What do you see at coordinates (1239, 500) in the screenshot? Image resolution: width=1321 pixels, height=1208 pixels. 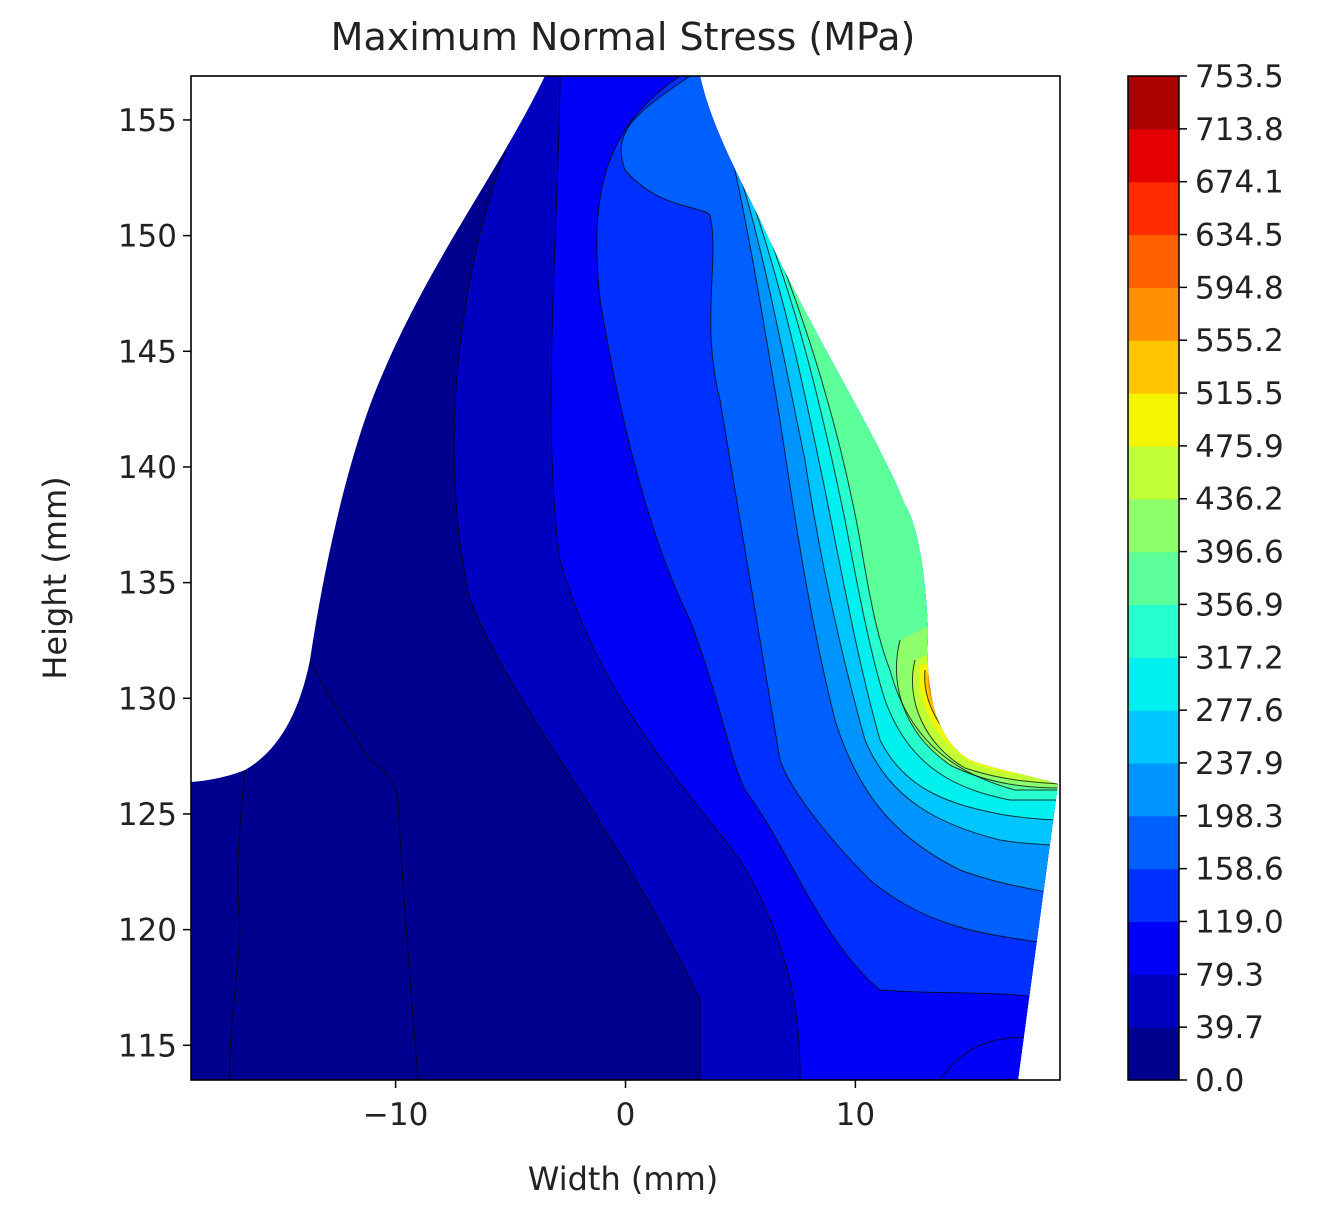 I see `colorbar-tick-label: 436.2` at bounding box center [1239, 500].